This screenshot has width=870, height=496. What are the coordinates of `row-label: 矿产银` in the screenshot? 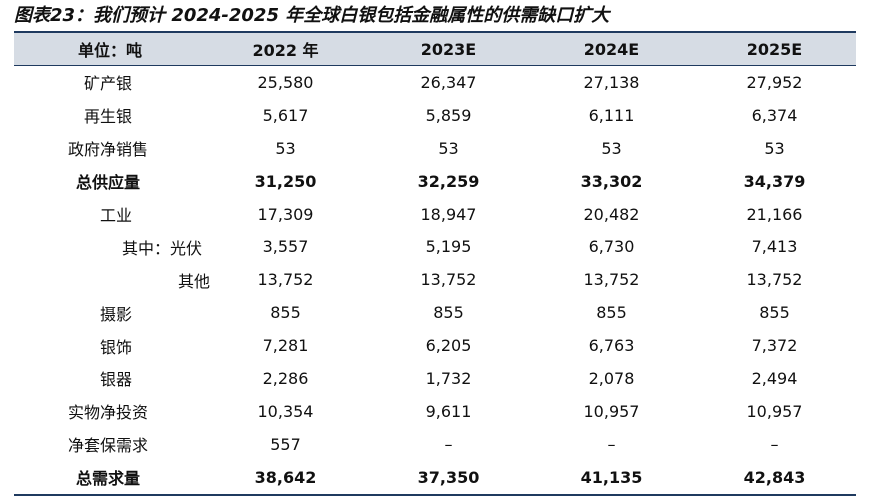 It's located at (108, 84).